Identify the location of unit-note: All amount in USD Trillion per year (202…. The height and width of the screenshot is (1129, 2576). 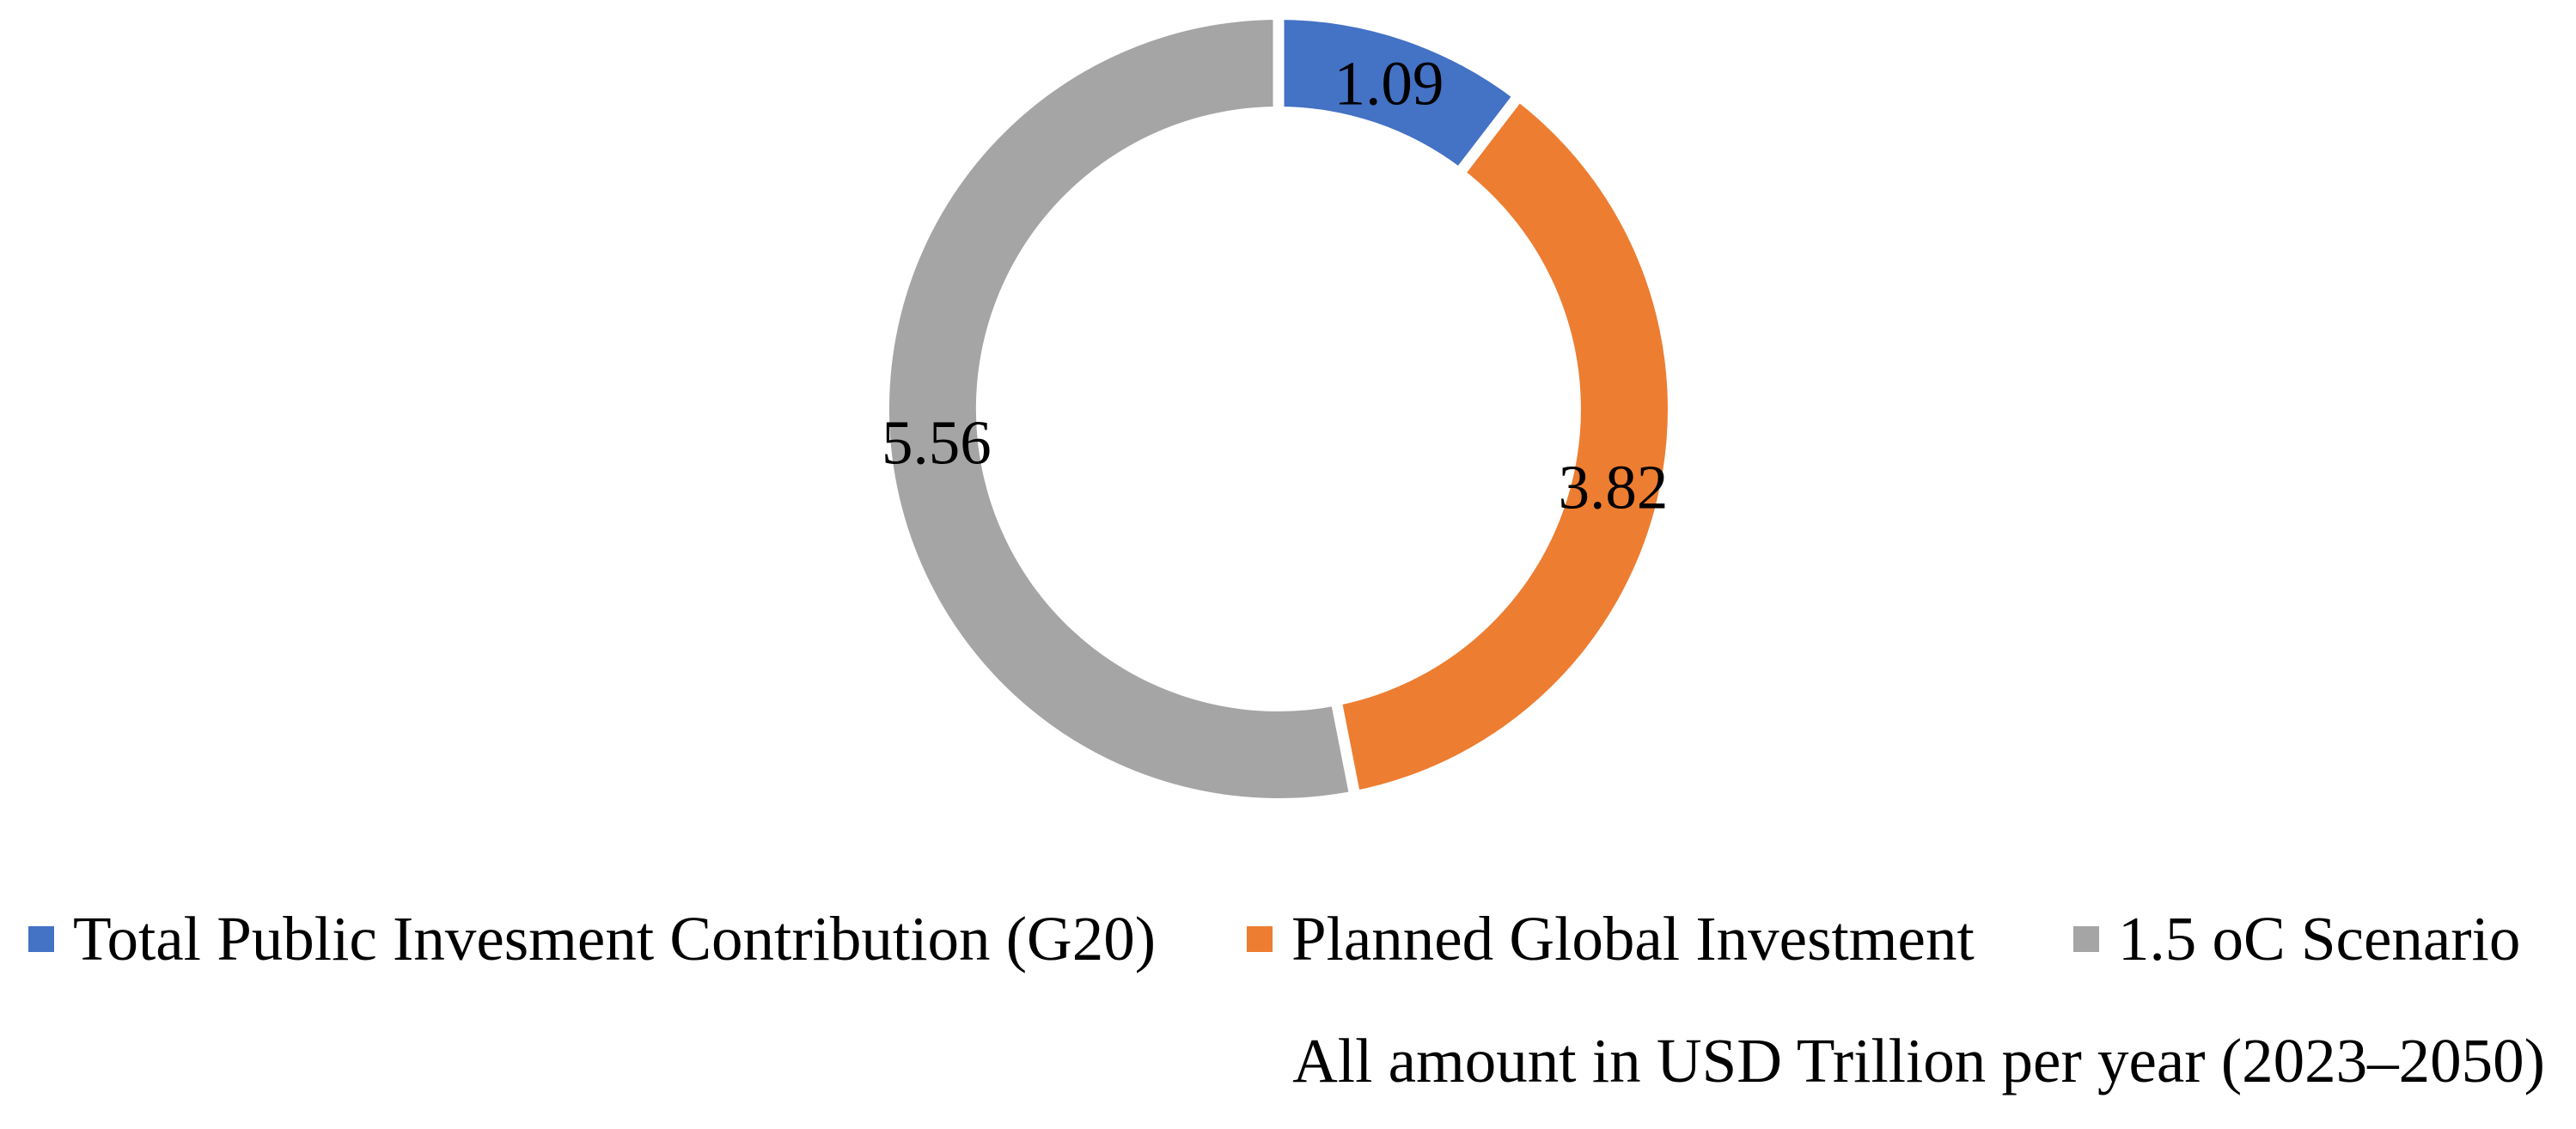
(1918, 1060).